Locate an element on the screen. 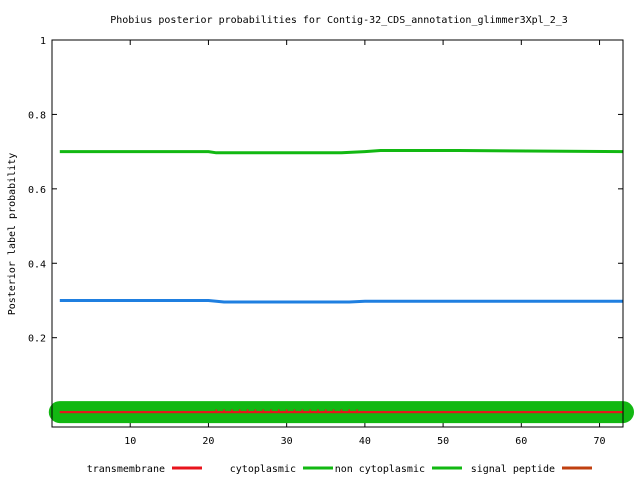  y-tick-label: 1 is located at coordinates (43, 41).